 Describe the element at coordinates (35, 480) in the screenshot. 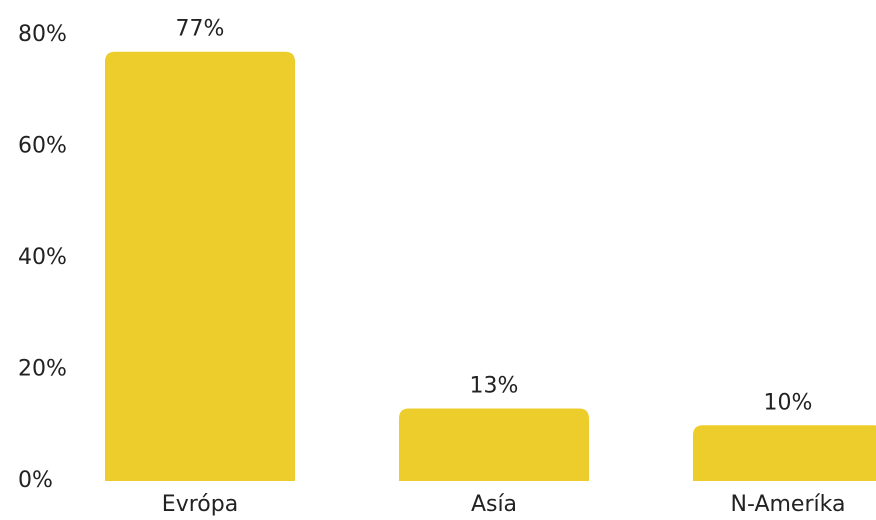

I see `y-tick-label: 0%` at that location.